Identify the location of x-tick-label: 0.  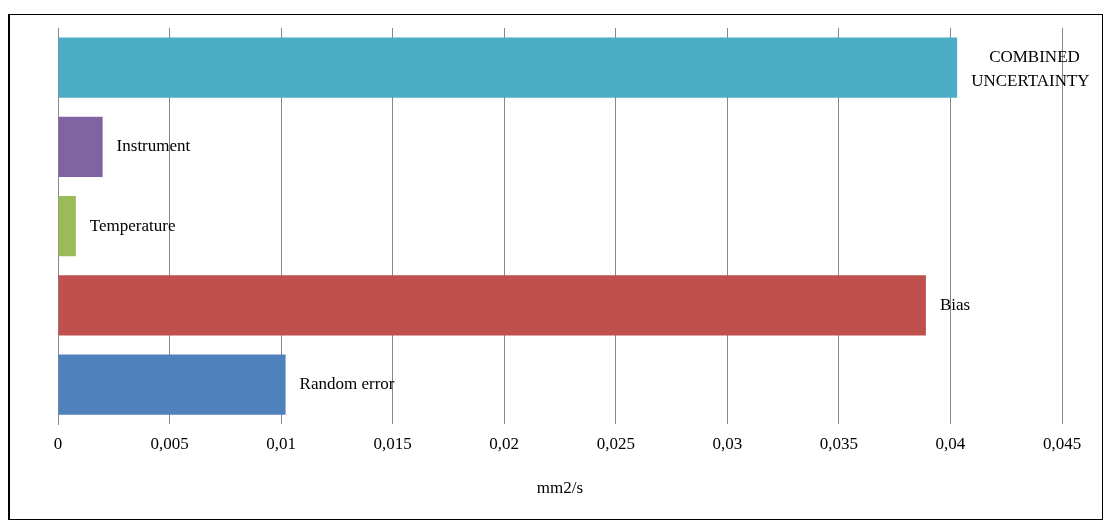
(58, 443).